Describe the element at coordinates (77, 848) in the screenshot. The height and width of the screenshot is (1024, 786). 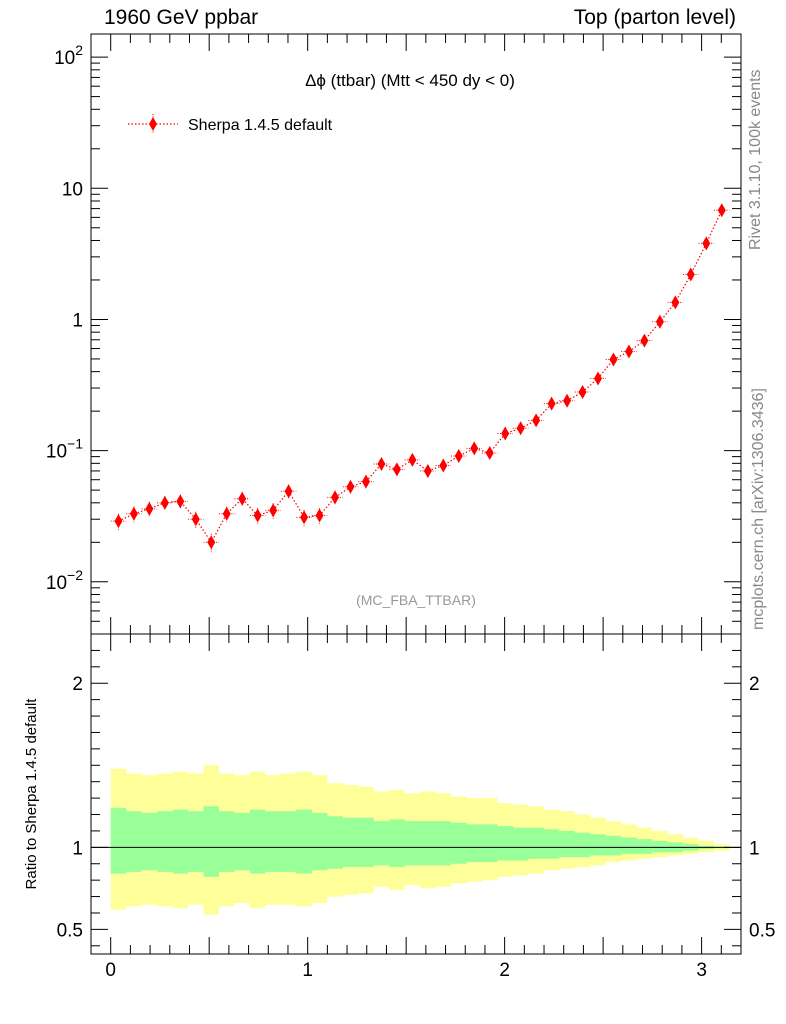
I see `ratio-ytick-label: 1` at that location.